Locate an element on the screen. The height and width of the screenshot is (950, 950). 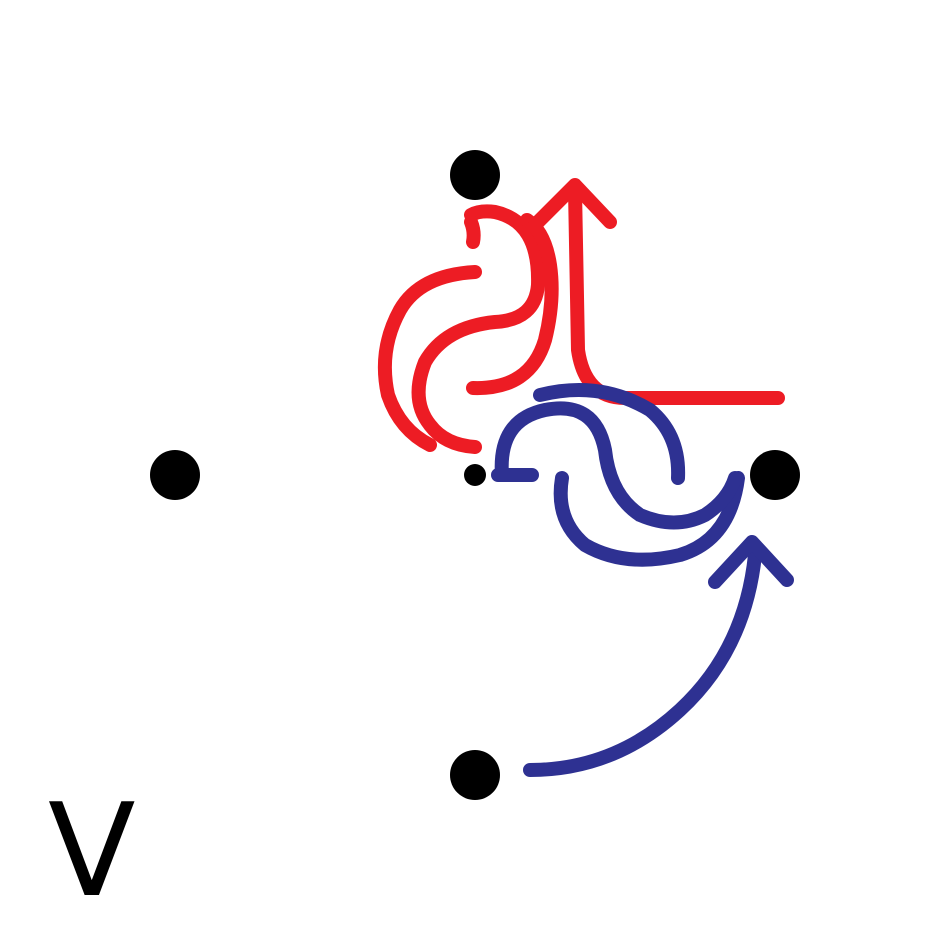
node-right is located at coordinates (775, 475).